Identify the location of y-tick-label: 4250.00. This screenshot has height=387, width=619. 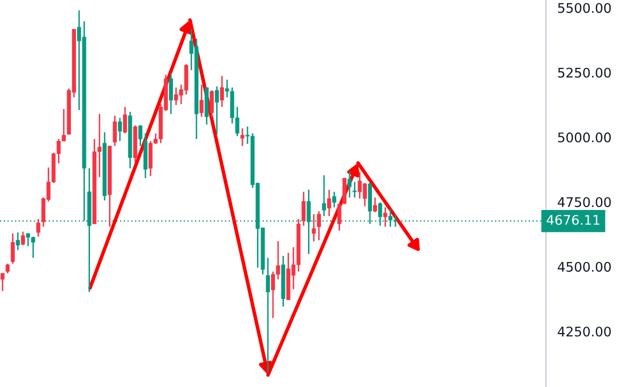
(584, 331).